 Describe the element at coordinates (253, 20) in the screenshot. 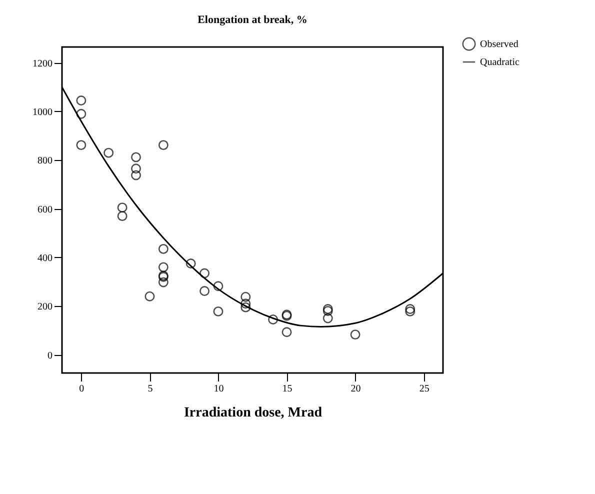

I see `chart-title: Elongation at break, %` at that location.